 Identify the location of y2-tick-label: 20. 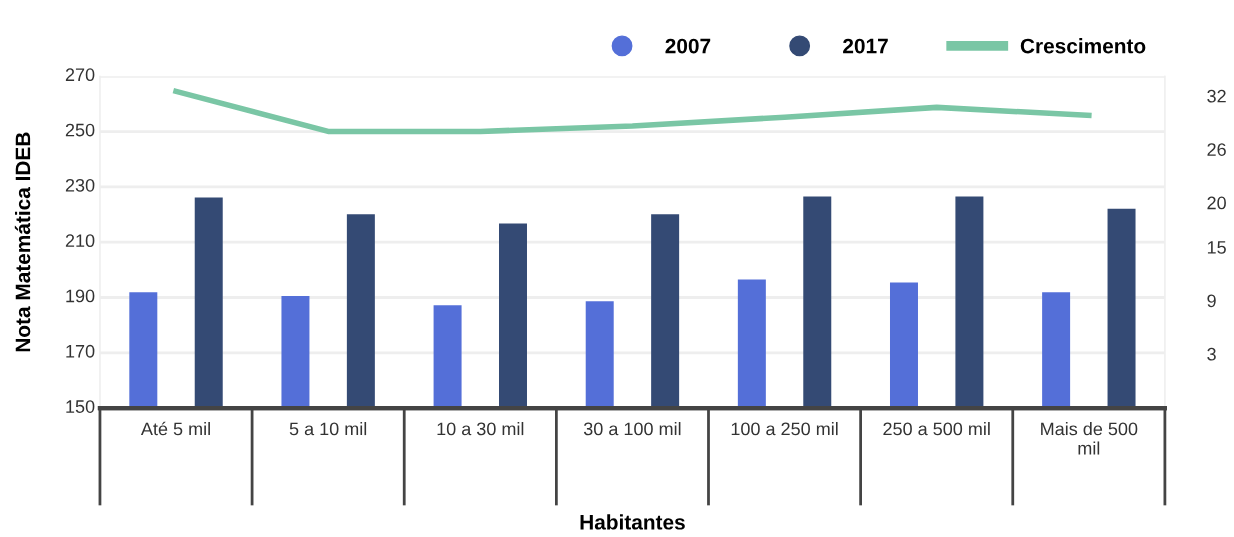
(1216, 203).